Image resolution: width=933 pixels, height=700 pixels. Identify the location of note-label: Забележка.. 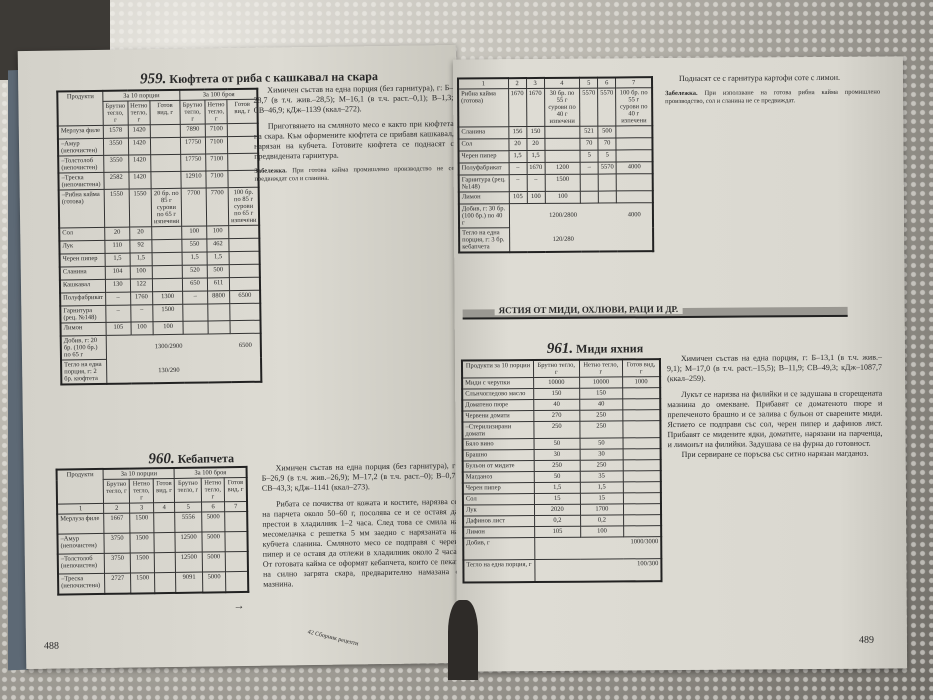
(681, 93).